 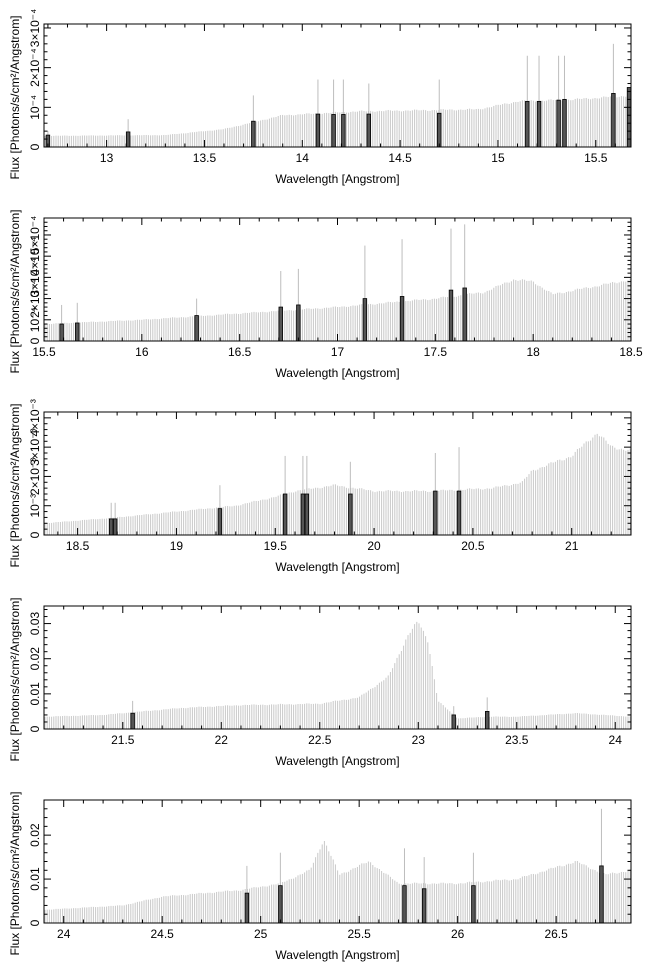 I want to click on y-axis: 0 10⁻⁴2×10⁻⁴3×10⁻⁴4×10⁻⁴5×10⁻⁴, so click(x=329, y=280).